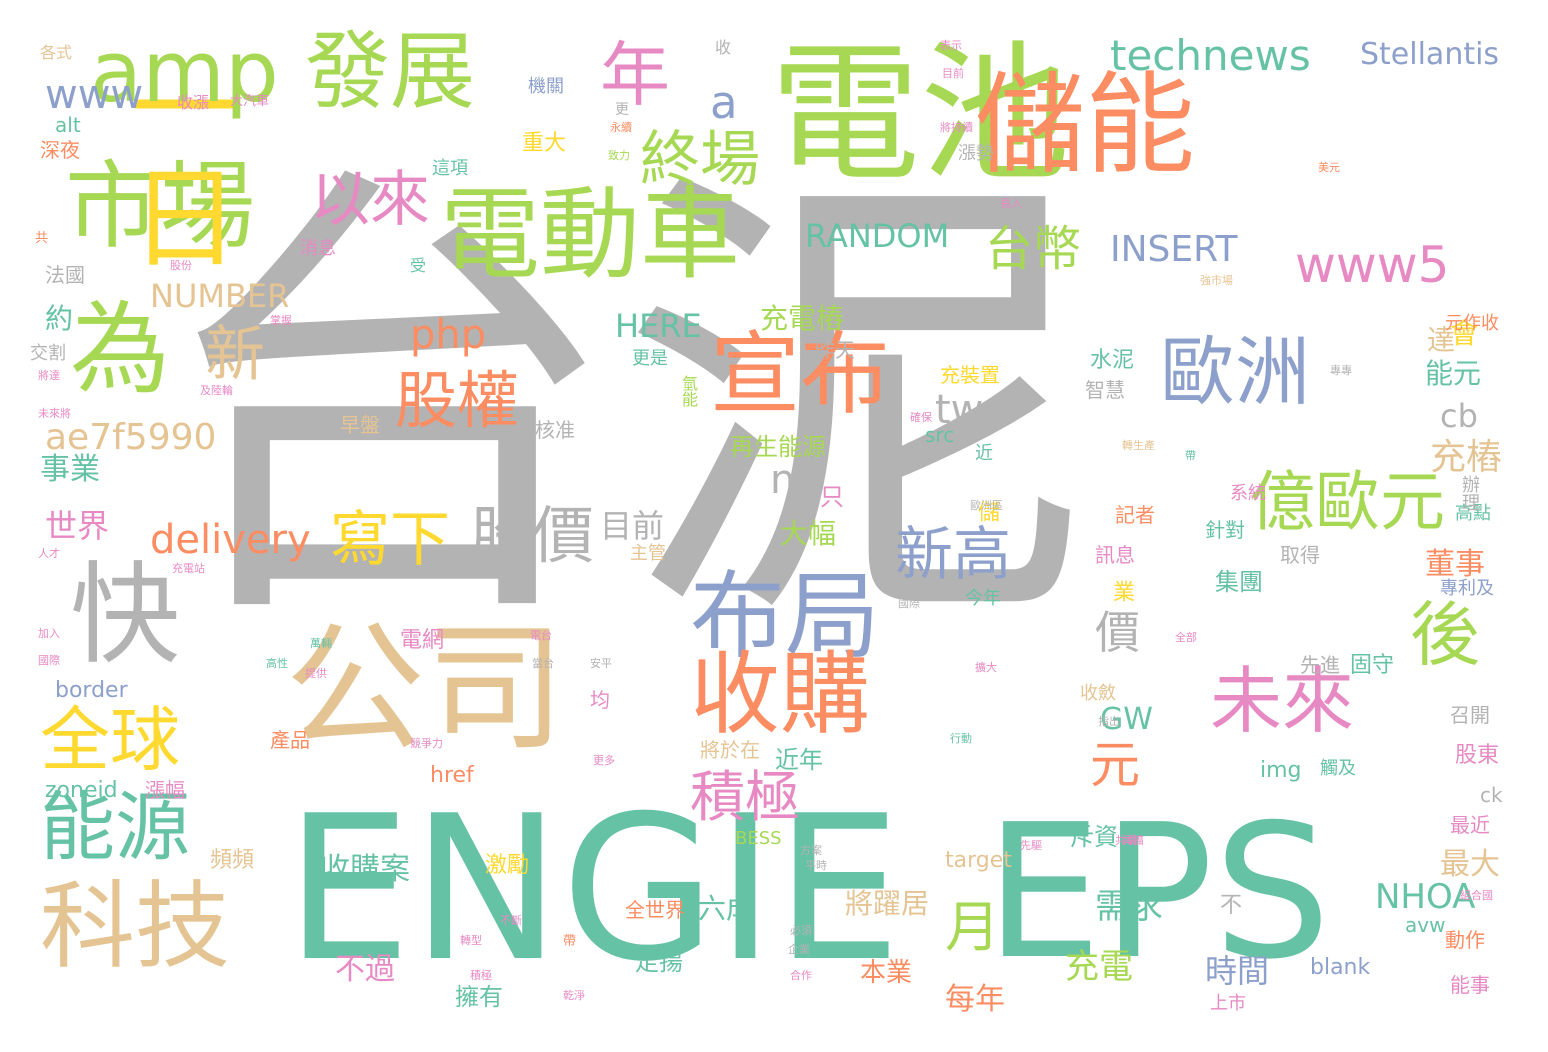  What do you see at coordinates (621, 127) in the screenshot?
I see `cloud-word: 永續` at bounding box center [621, 127].